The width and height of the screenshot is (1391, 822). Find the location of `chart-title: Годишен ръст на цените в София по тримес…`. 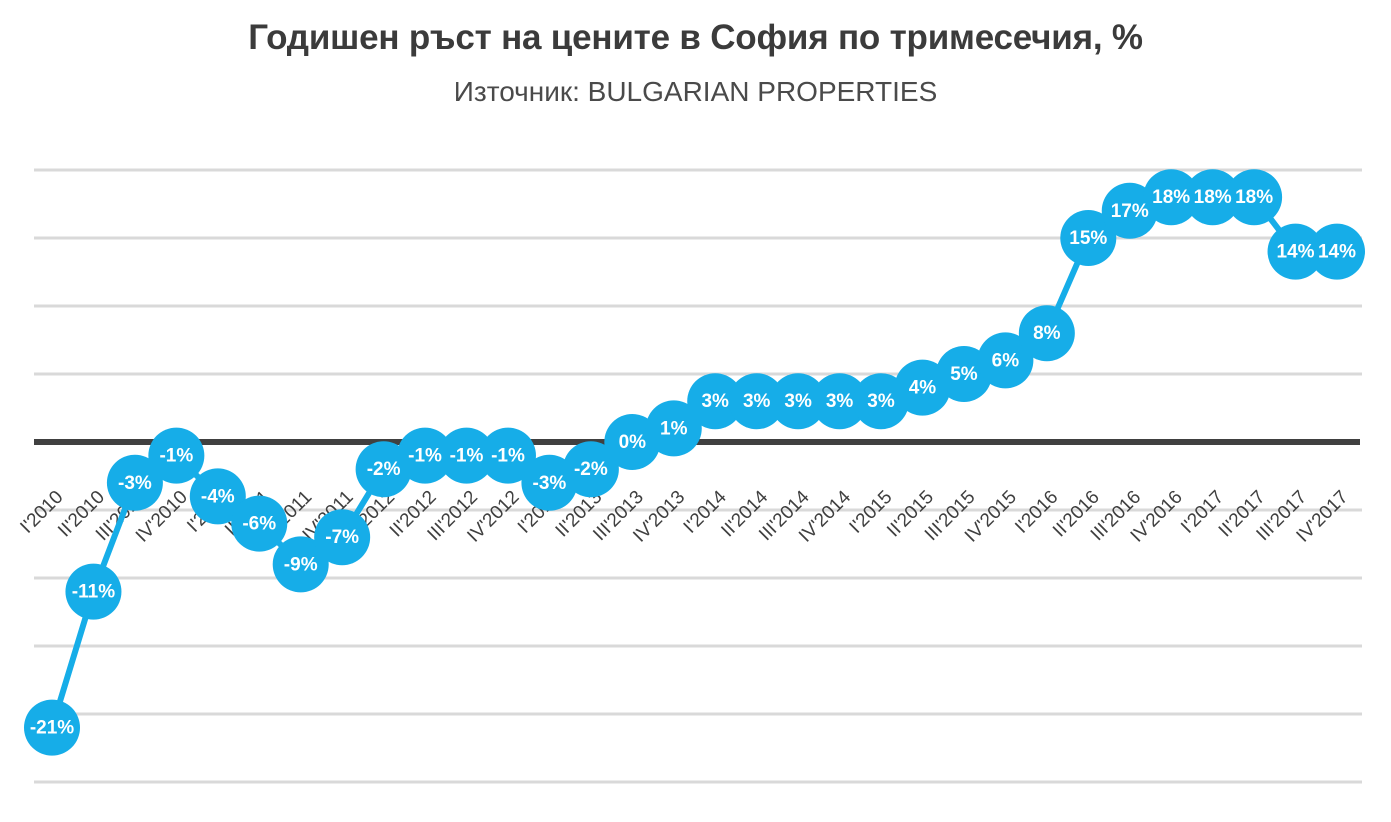

chart-title: Годишен ръст на цените в София по тримес… is located at coordinates (695, 37).